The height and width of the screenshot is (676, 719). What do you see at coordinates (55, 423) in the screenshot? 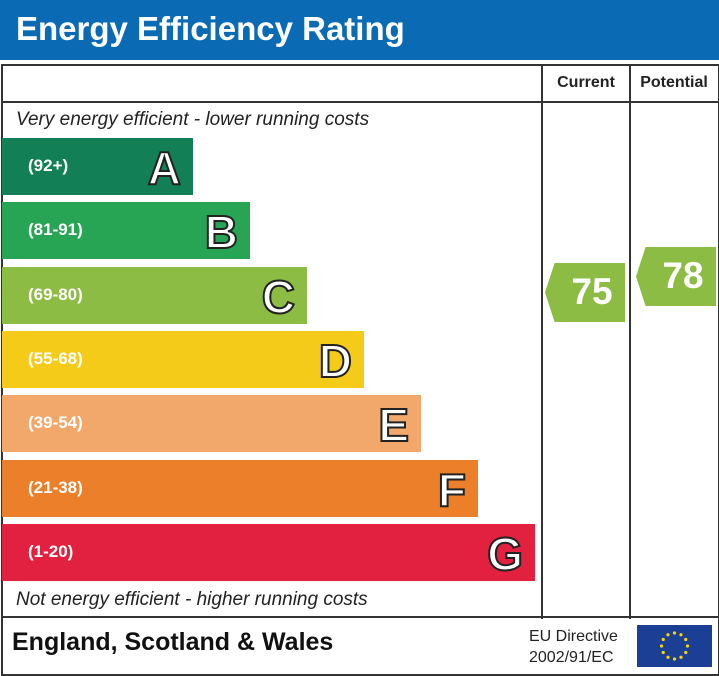
I see `band-range: (39-54)` at bounding box center [55, 423].